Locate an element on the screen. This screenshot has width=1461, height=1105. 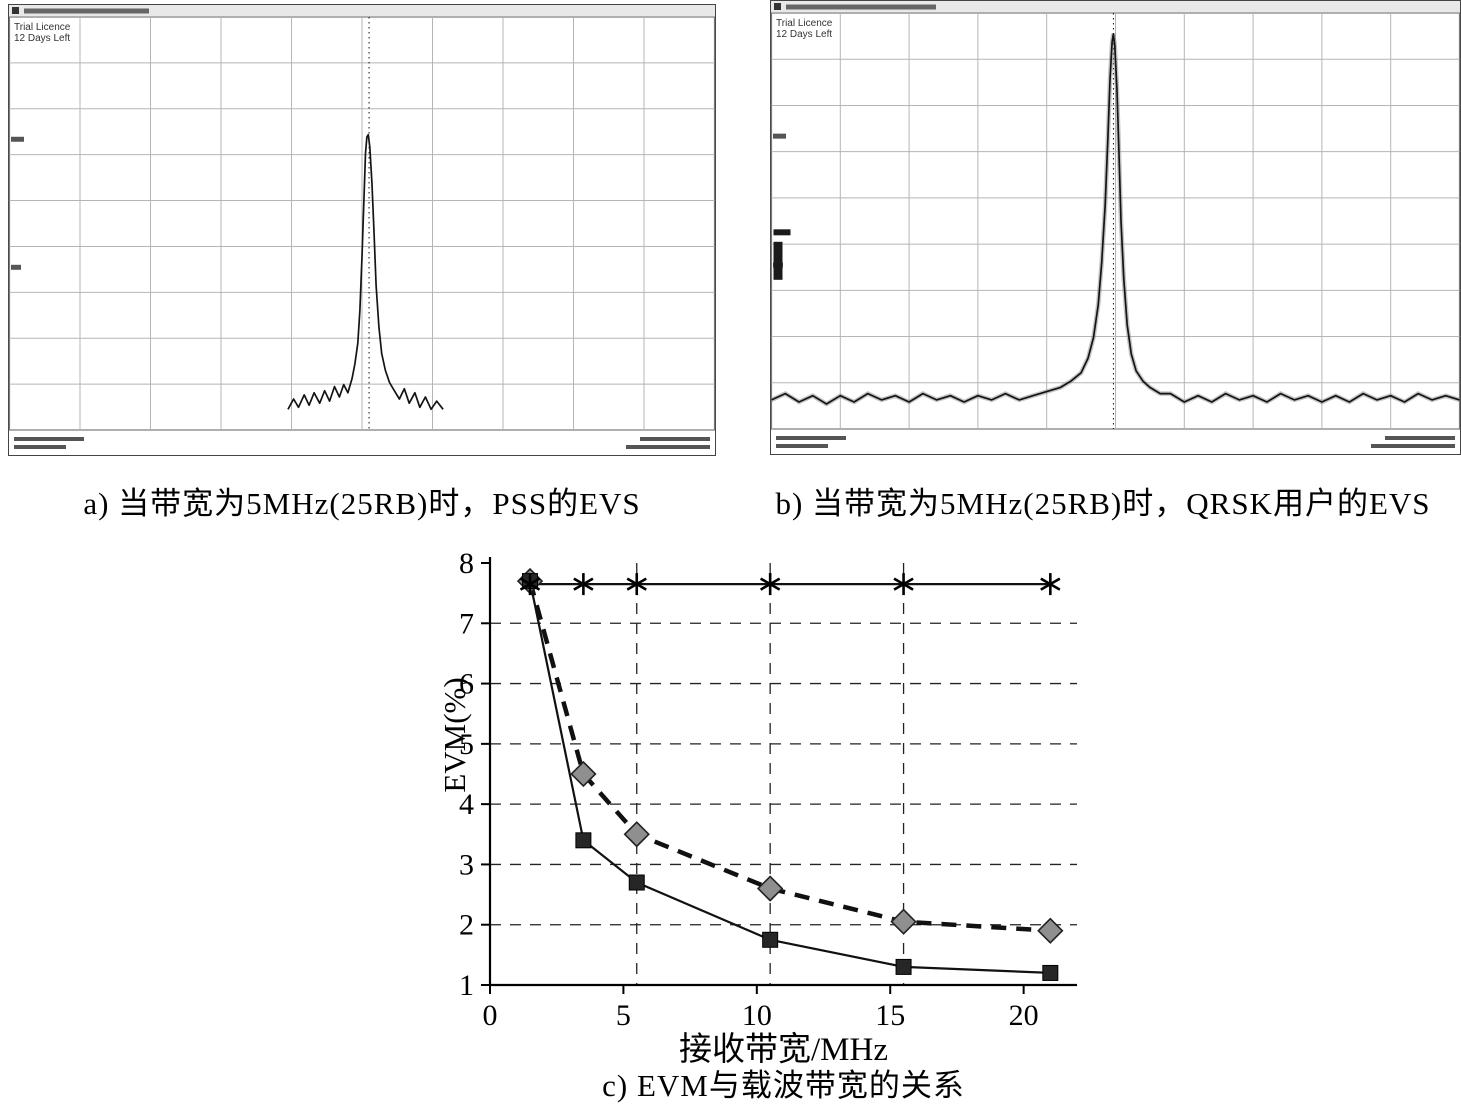
y-tick-label: 6 is located at coordinates (466, 684).